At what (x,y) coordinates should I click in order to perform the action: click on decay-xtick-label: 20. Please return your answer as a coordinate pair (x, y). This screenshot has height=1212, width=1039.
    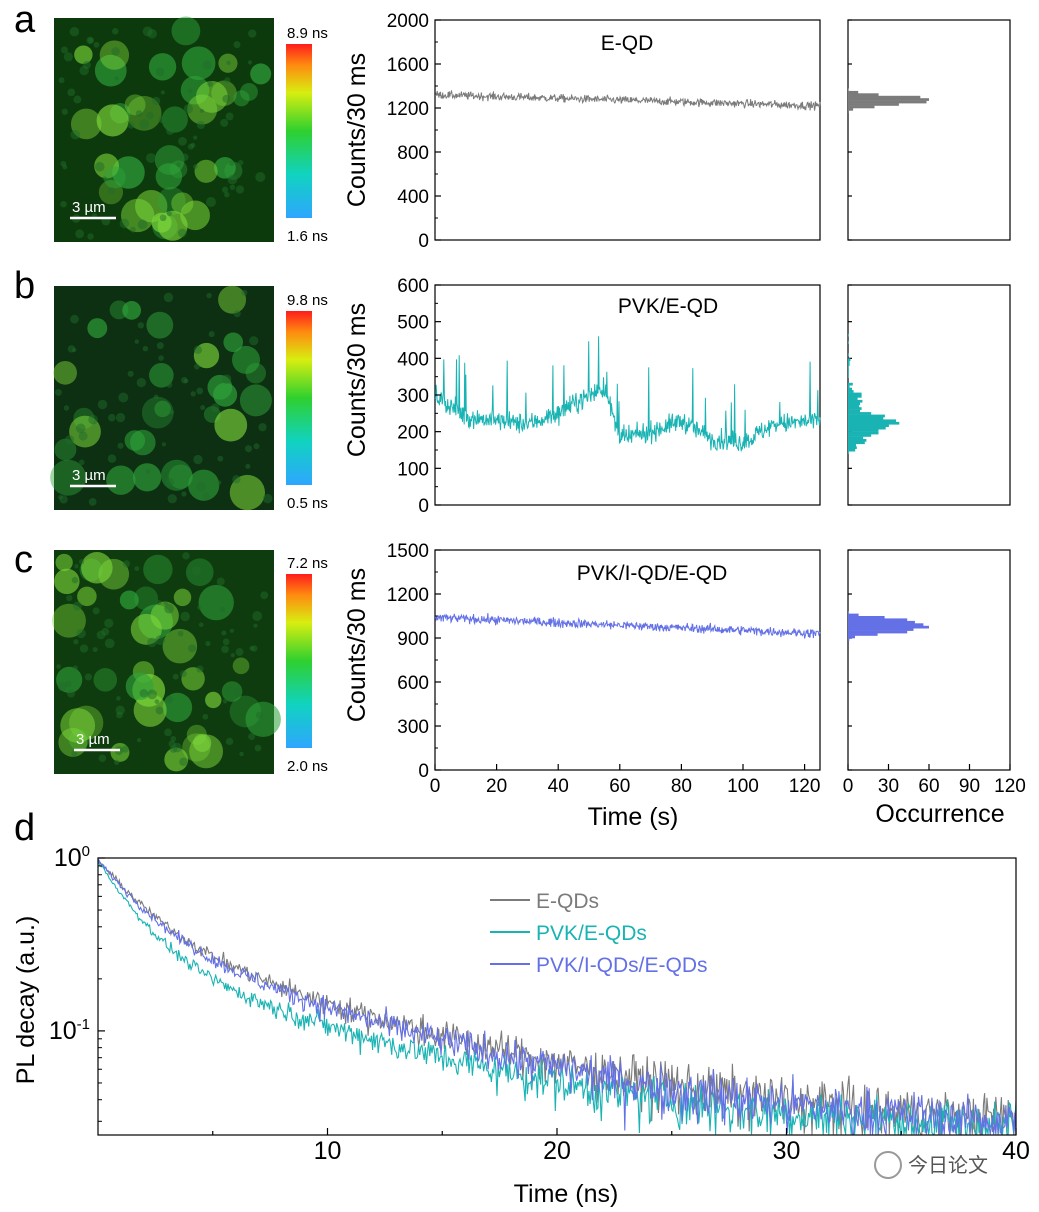
    Looking at the image, I should click on (557, 1151).